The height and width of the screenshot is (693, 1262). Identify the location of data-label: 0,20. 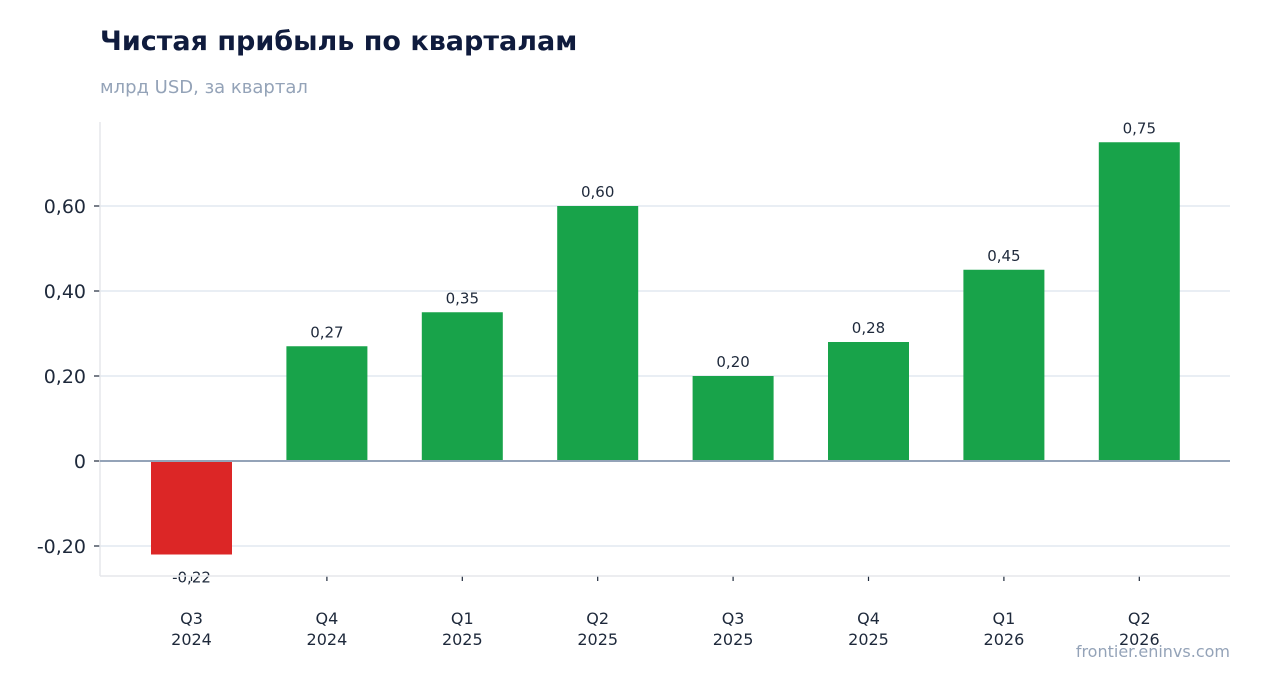
(732, 362).